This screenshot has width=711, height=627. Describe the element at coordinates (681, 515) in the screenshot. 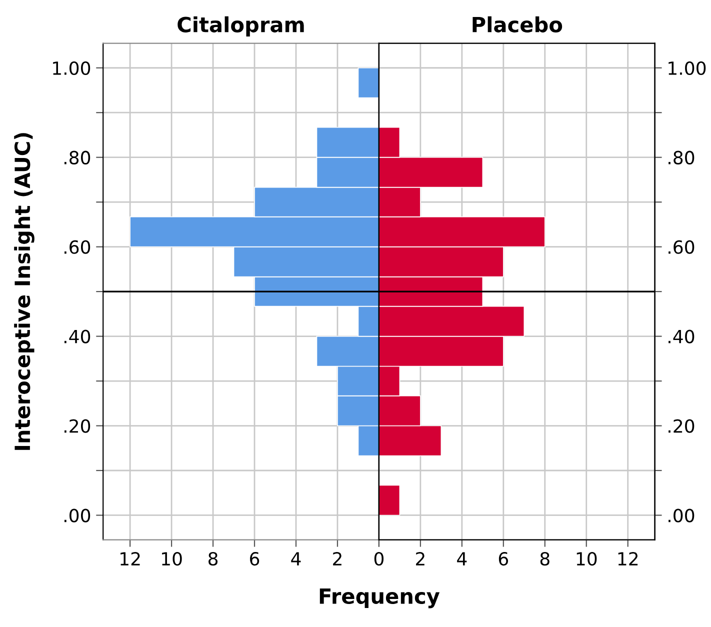

I see `y2-tick-label: .00` at that location.